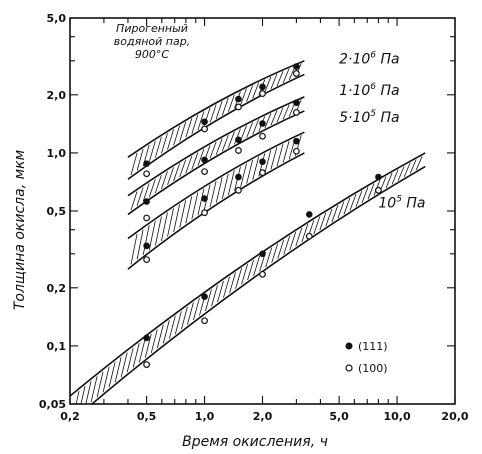  I want to click on series-labels: 2·106 Па 1·106 Па 5·105 Па 105 Па, so click(382, 131).